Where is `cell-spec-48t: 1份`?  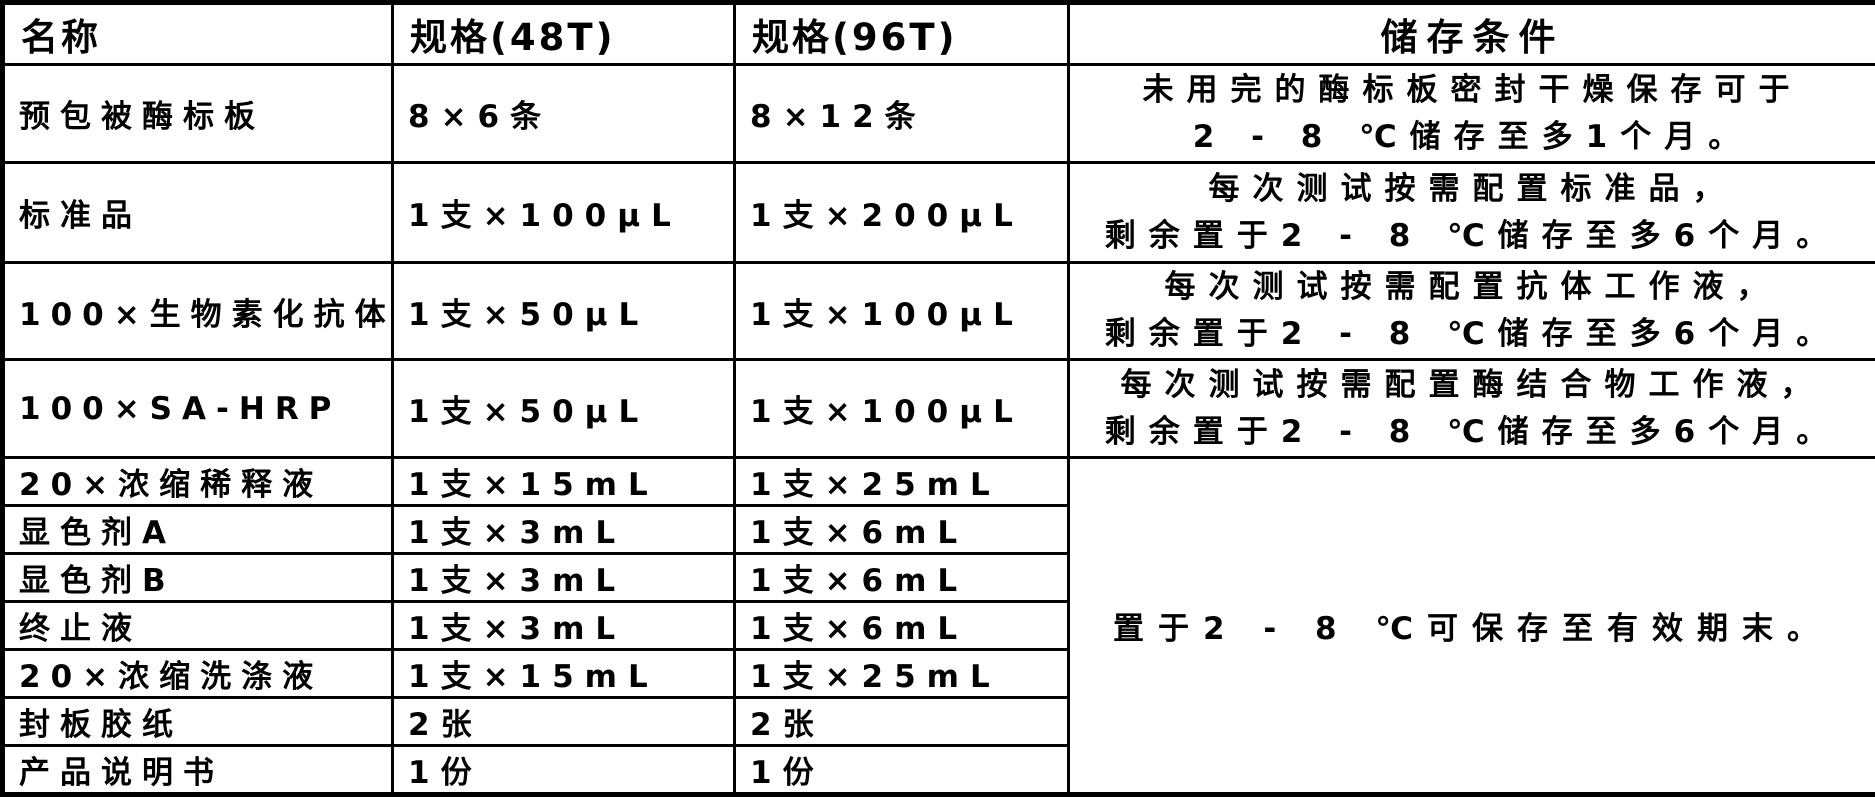 cell-spec-48t: 1份 is located at coordinates (564, 770).